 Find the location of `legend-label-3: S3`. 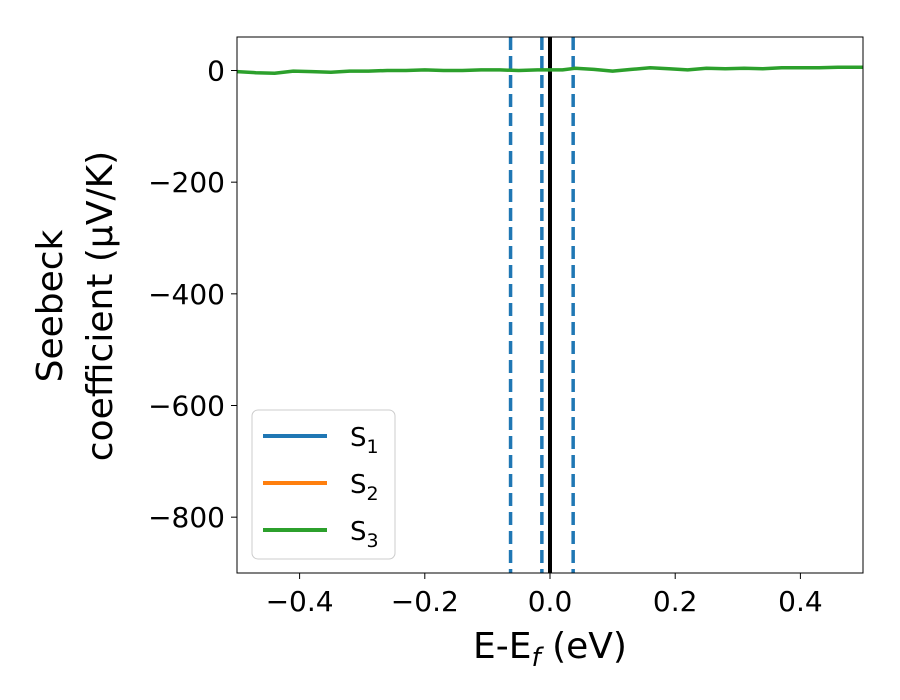

legend-label-3: S3 is located at coordinates (364, 534).